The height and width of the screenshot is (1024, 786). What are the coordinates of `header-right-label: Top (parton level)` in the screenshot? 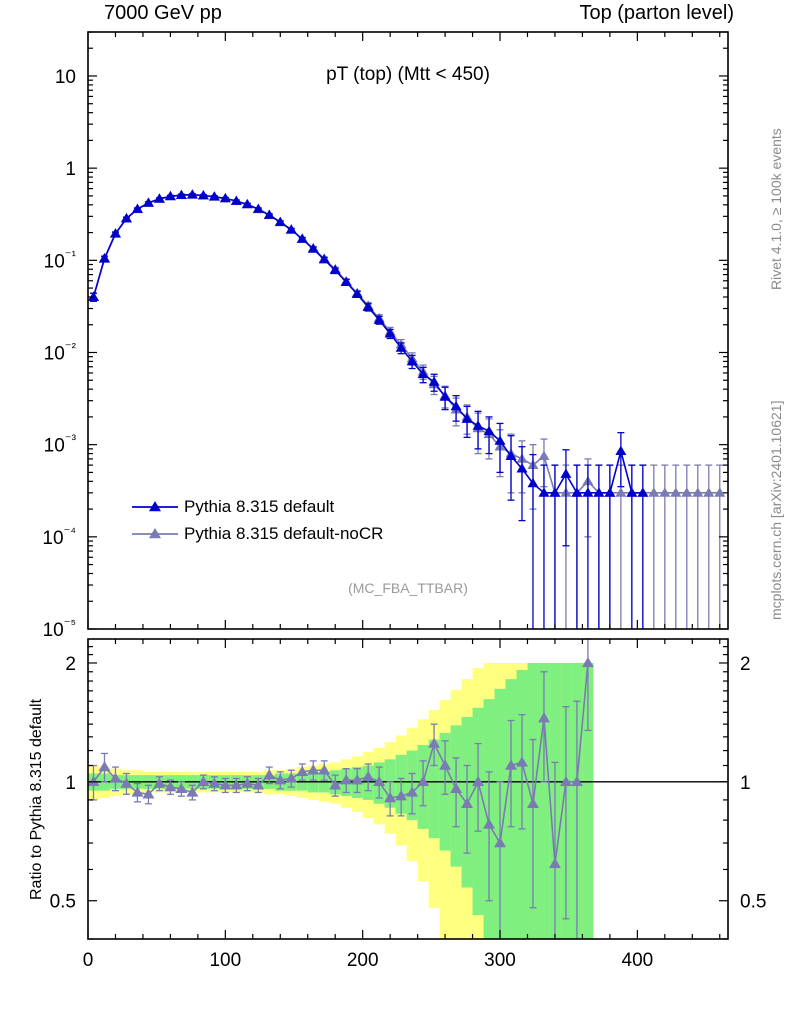 It's located at (656, 13).